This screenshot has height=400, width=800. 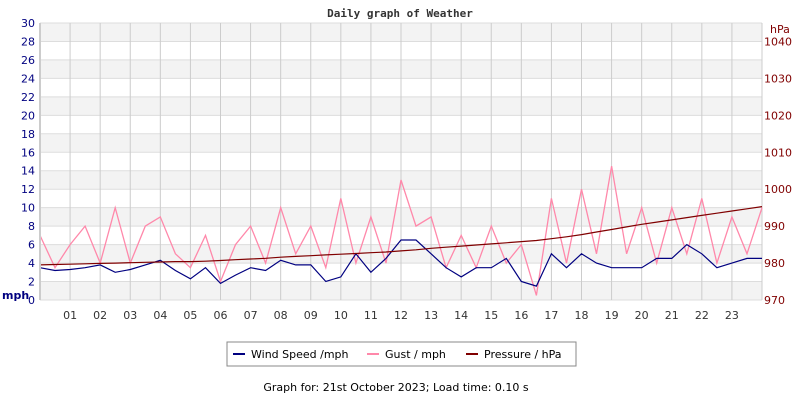 What do you see at coordinates (461, 315) in the screenshot?
I see `x-tick-label: 14` at bounding box center [461, 315].